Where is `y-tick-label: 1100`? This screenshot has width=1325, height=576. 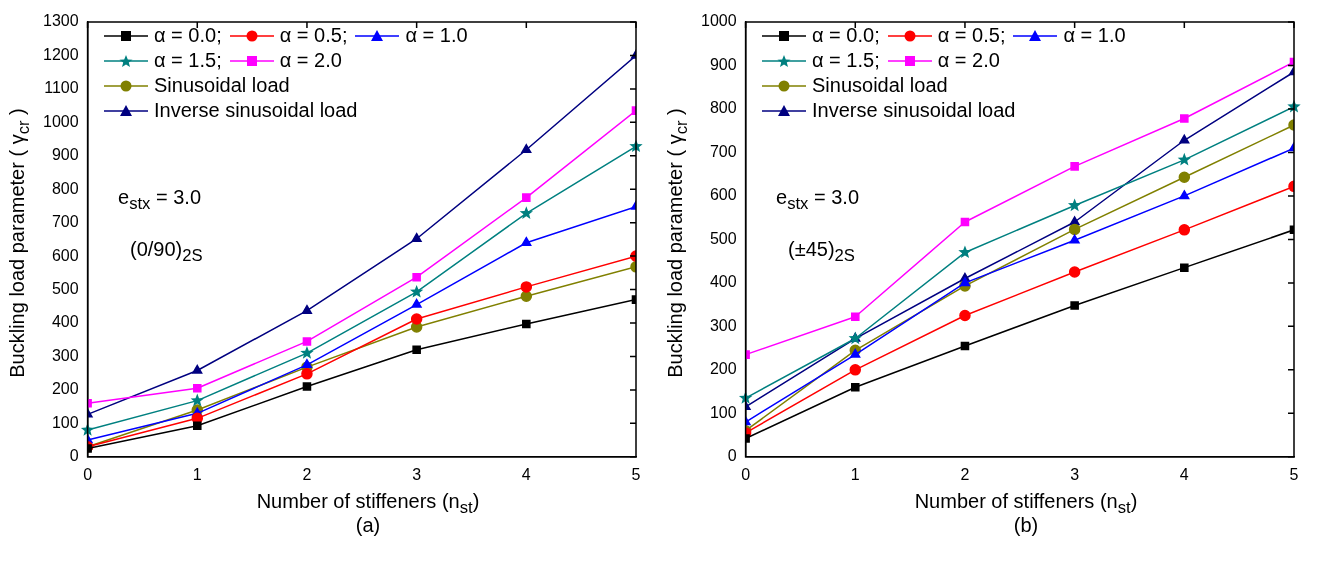 y-tick-label: 1100 is located at coordinates (61, 88).